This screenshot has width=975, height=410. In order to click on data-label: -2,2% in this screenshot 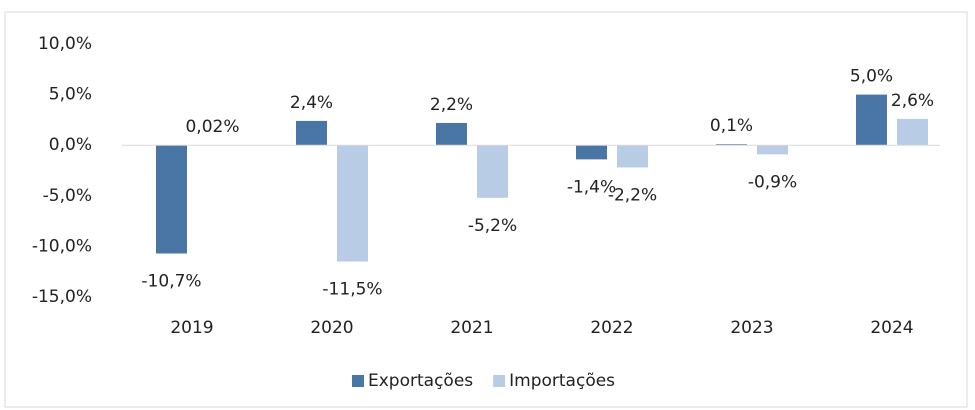, I will do `click(632, 195)`.